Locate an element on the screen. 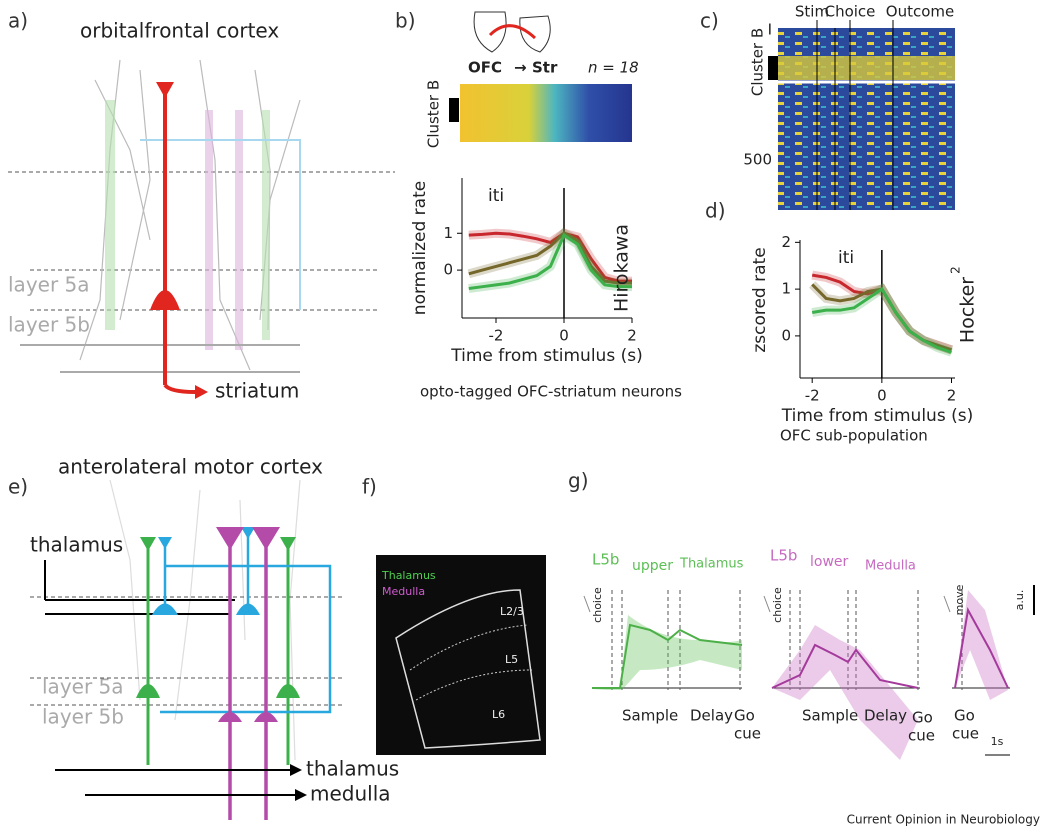 The height and width of the screenshot is (832, 1050). section-outline is located at coordinates (468, 669).